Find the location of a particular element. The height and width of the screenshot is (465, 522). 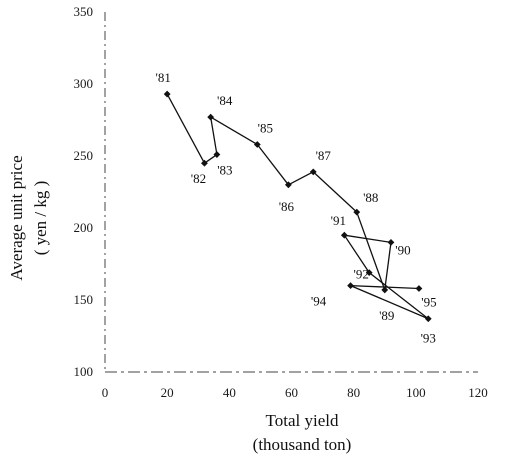

x-tick-label: 0 is located at coordinates (105, 392).